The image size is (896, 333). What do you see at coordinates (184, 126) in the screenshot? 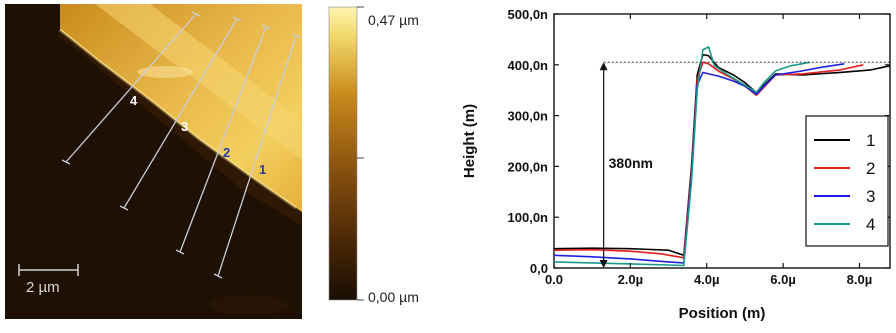
I see `line-label-3: 3` at bounding box center [184, 126].